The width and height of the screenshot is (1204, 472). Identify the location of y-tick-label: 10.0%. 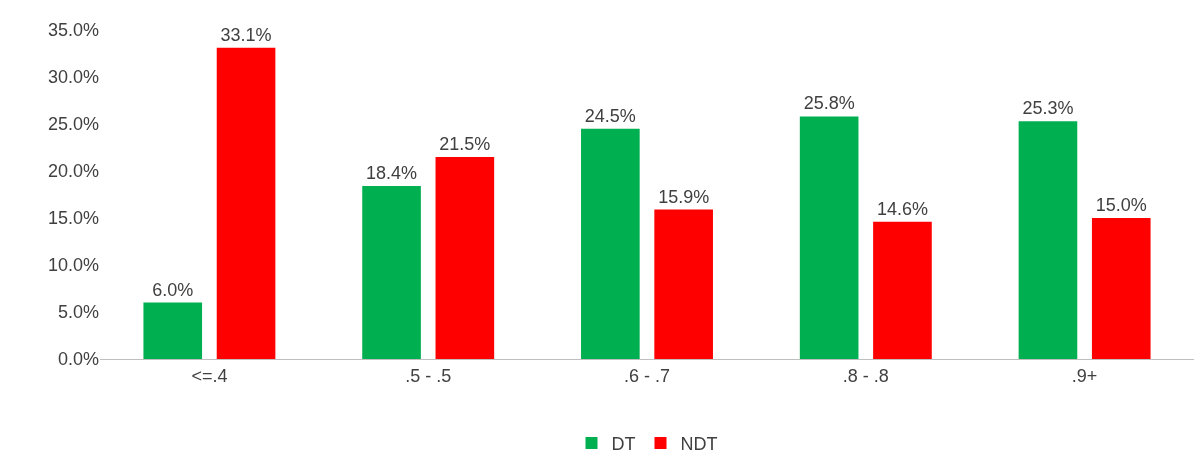
(73, 265).